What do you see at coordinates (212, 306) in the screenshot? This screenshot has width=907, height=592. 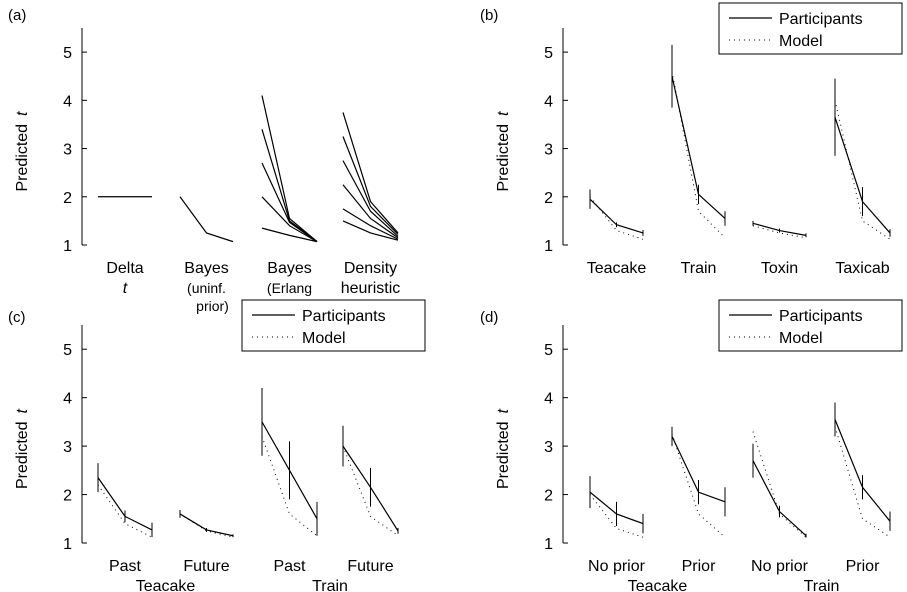 I see `x-category-note: prior)` at bounding box center [212, 306].